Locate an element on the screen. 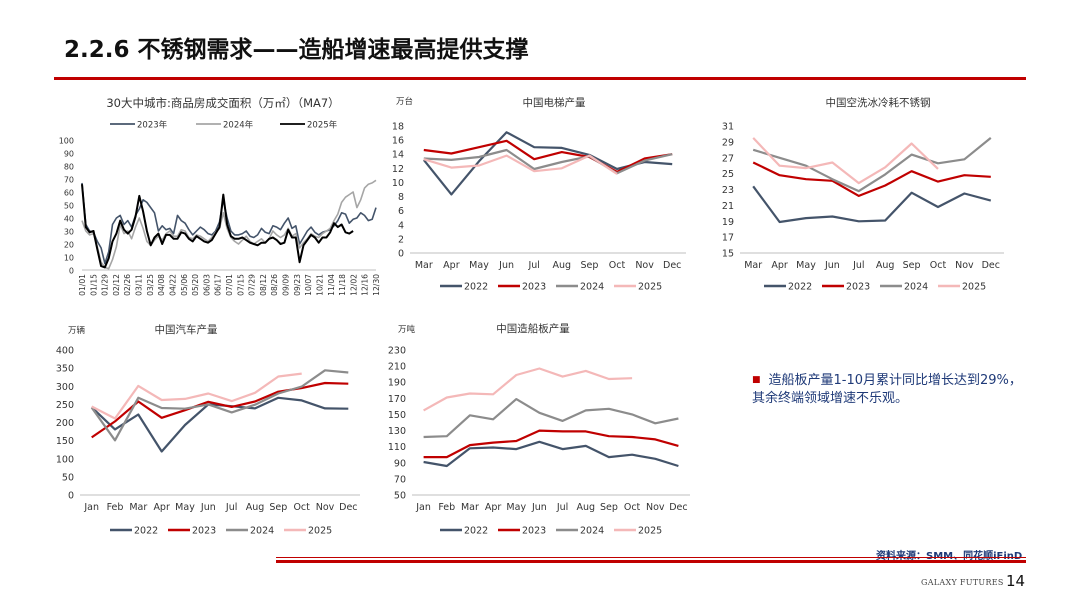 This screenshot has height=608, width=1080. x-tick-label: 01/15 is located at coordinates (93, 285).